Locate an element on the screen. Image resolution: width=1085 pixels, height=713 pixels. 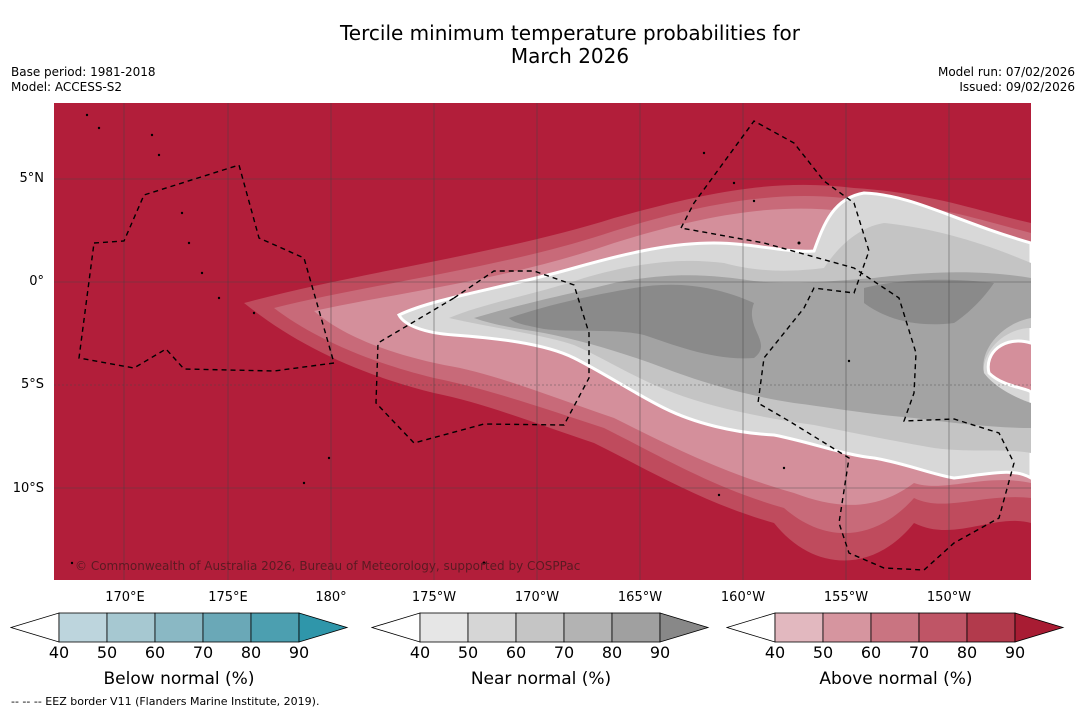
lon-label-170w: 170°W is located at coordinates (537, 597).